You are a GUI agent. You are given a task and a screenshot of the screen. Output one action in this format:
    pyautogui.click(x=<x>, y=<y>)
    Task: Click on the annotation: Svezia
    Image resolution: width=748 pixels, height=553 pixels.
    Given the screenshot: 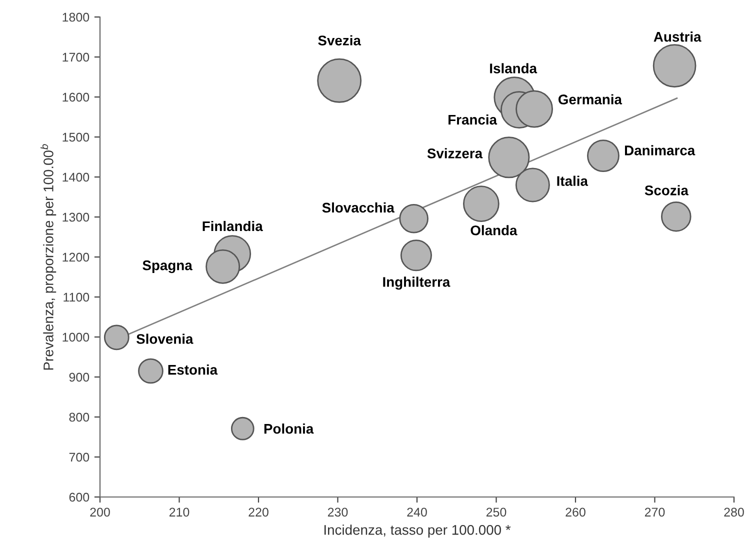 What is the action you would take?
    pyautogui.click(x=340, y=40)
    